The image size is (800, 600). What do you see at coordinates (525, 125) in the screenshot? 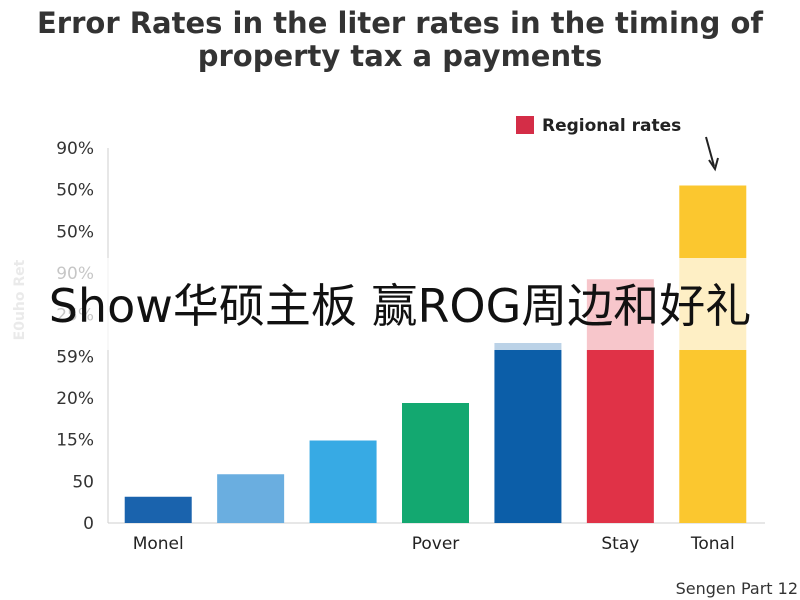
I see `legend-swatch` at bounding box center [525, 125].